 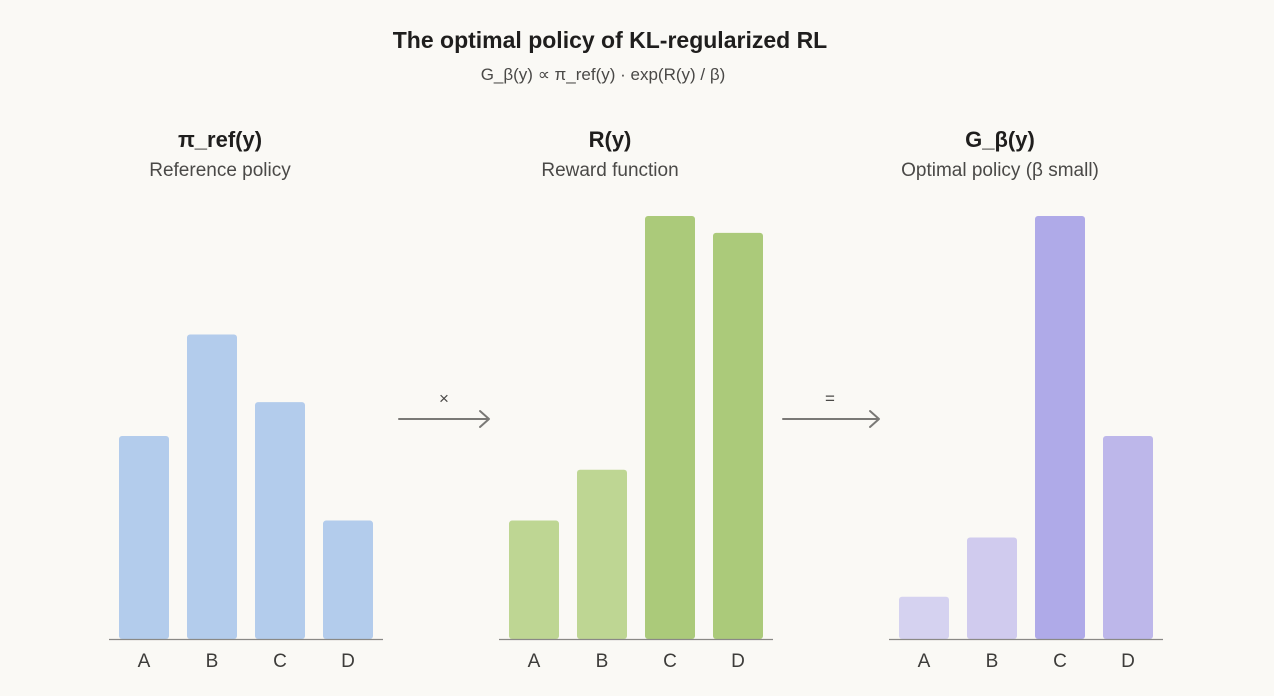 I want to click on figure-title: The optimal policy of KL-regularized RL, so click(x=610, y=40).